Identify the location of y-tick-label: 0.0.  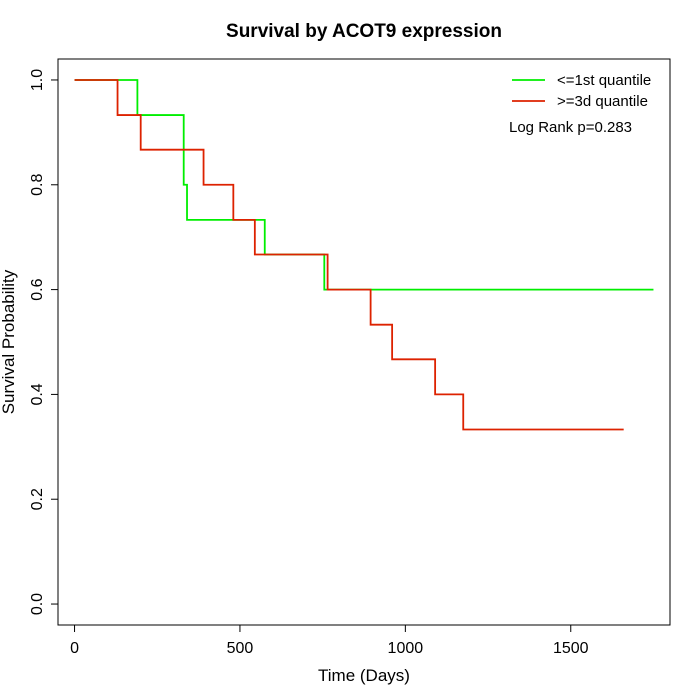
(37, 604).